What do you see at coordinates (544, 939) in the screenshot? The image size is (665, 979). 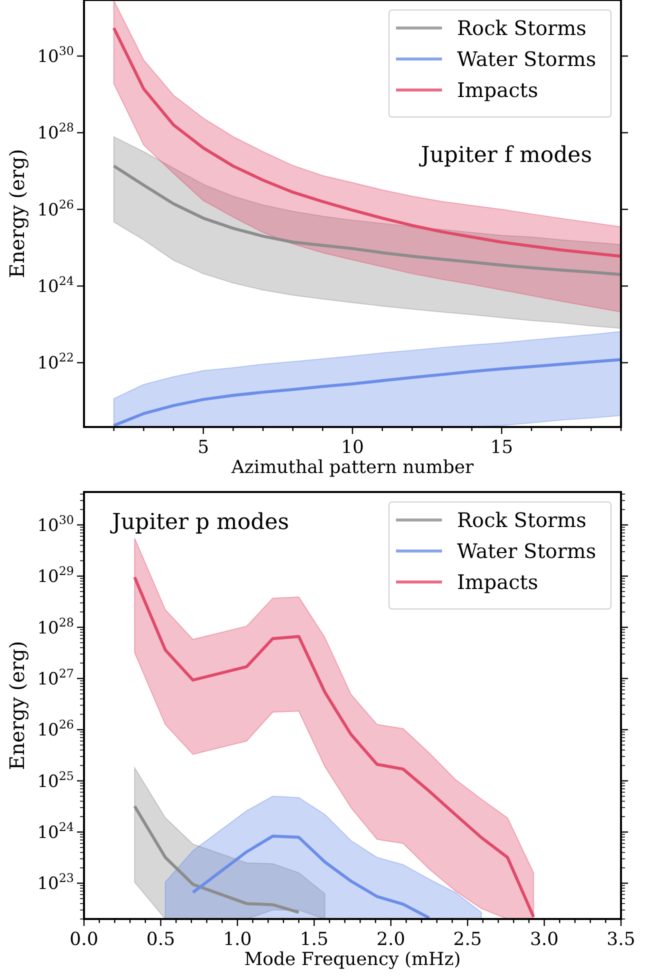 I see `x-tick-label: 3.0` at bounding box center [544, 939].